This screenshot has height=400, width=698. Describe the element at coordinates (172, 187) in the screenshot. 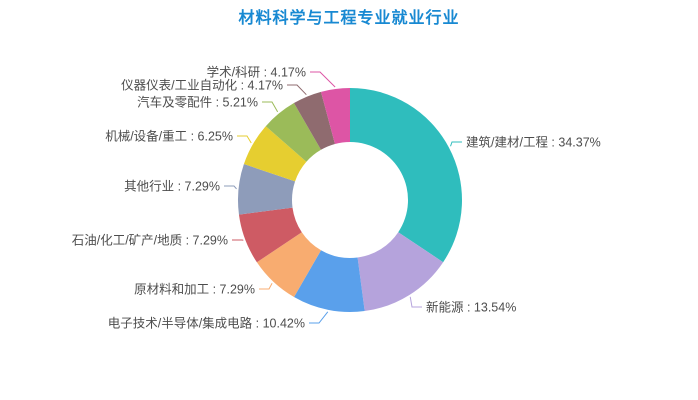

I see `slice-label-5: 其他行业 : 7.29%` at that location.